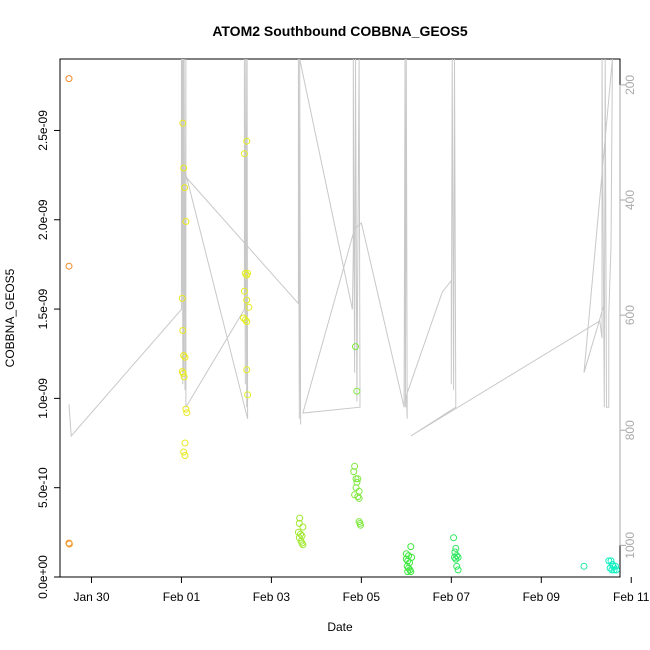 This screenshot has width=650, height=650. What do you see at coordinates (43, 398) in the screenshot?
I see `y-tick-label: 1.0e-09` at bounding box center [43, 398].